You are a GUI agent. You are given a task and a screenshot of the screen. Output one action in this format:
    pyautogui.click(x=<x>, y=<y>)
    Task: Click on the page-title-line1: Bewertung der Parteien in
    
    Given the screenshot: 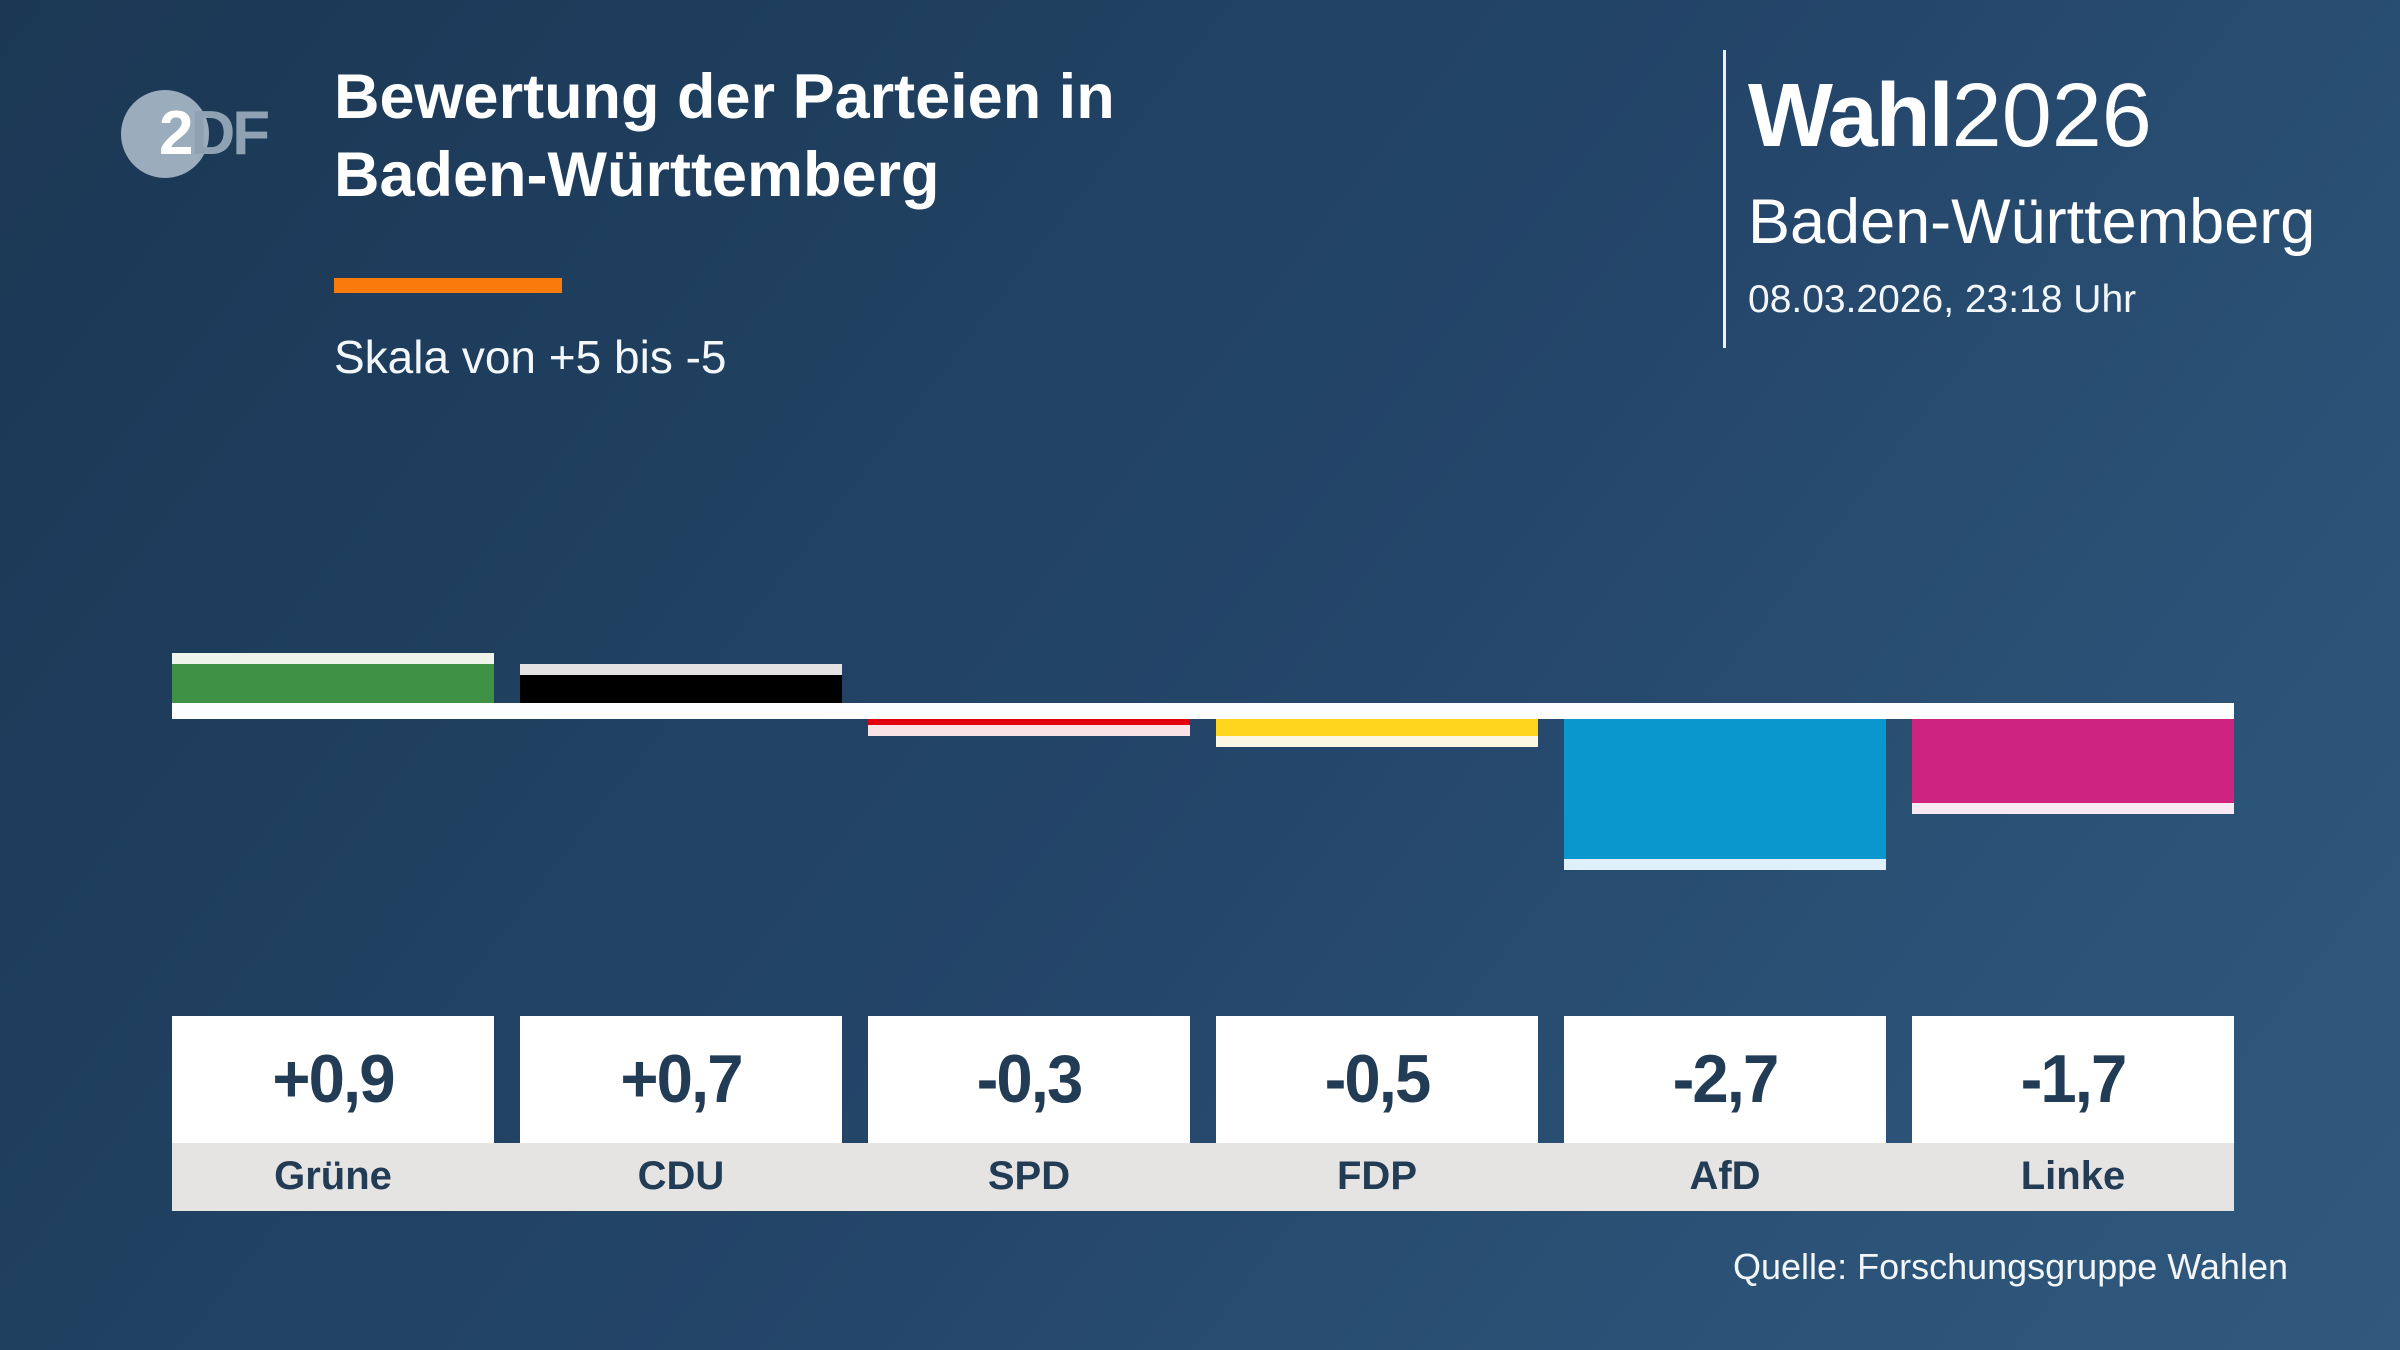 What is the action you would take?
    pyautogui.click(x=724, y=97)
    